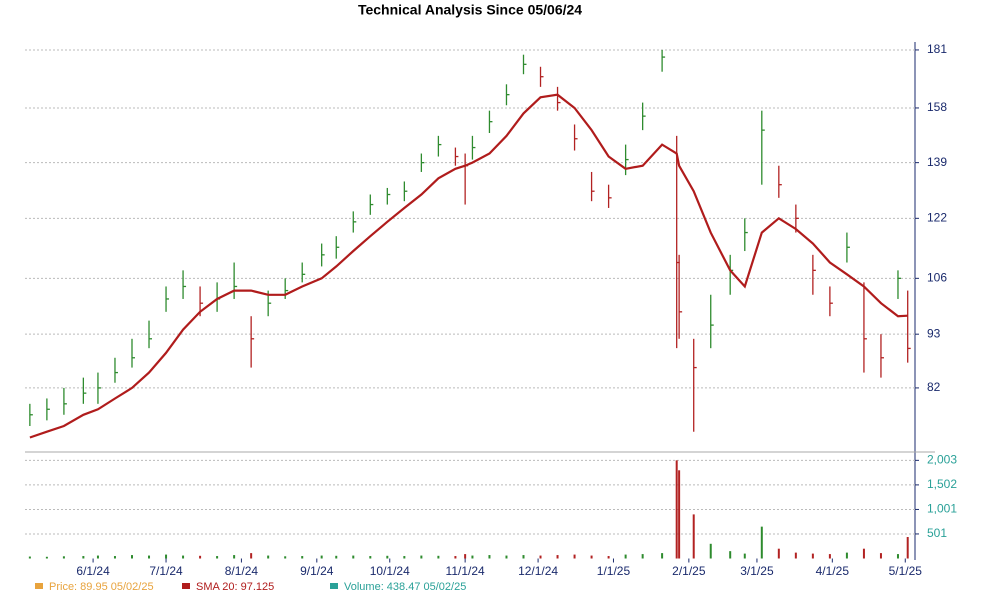 The width and height of the screenshot is (1000, 600). What do you see at coordinates (390, 571) in the screenshot?
I see `x-tick-label: 10/1/24` at bounding box center [390, 571].